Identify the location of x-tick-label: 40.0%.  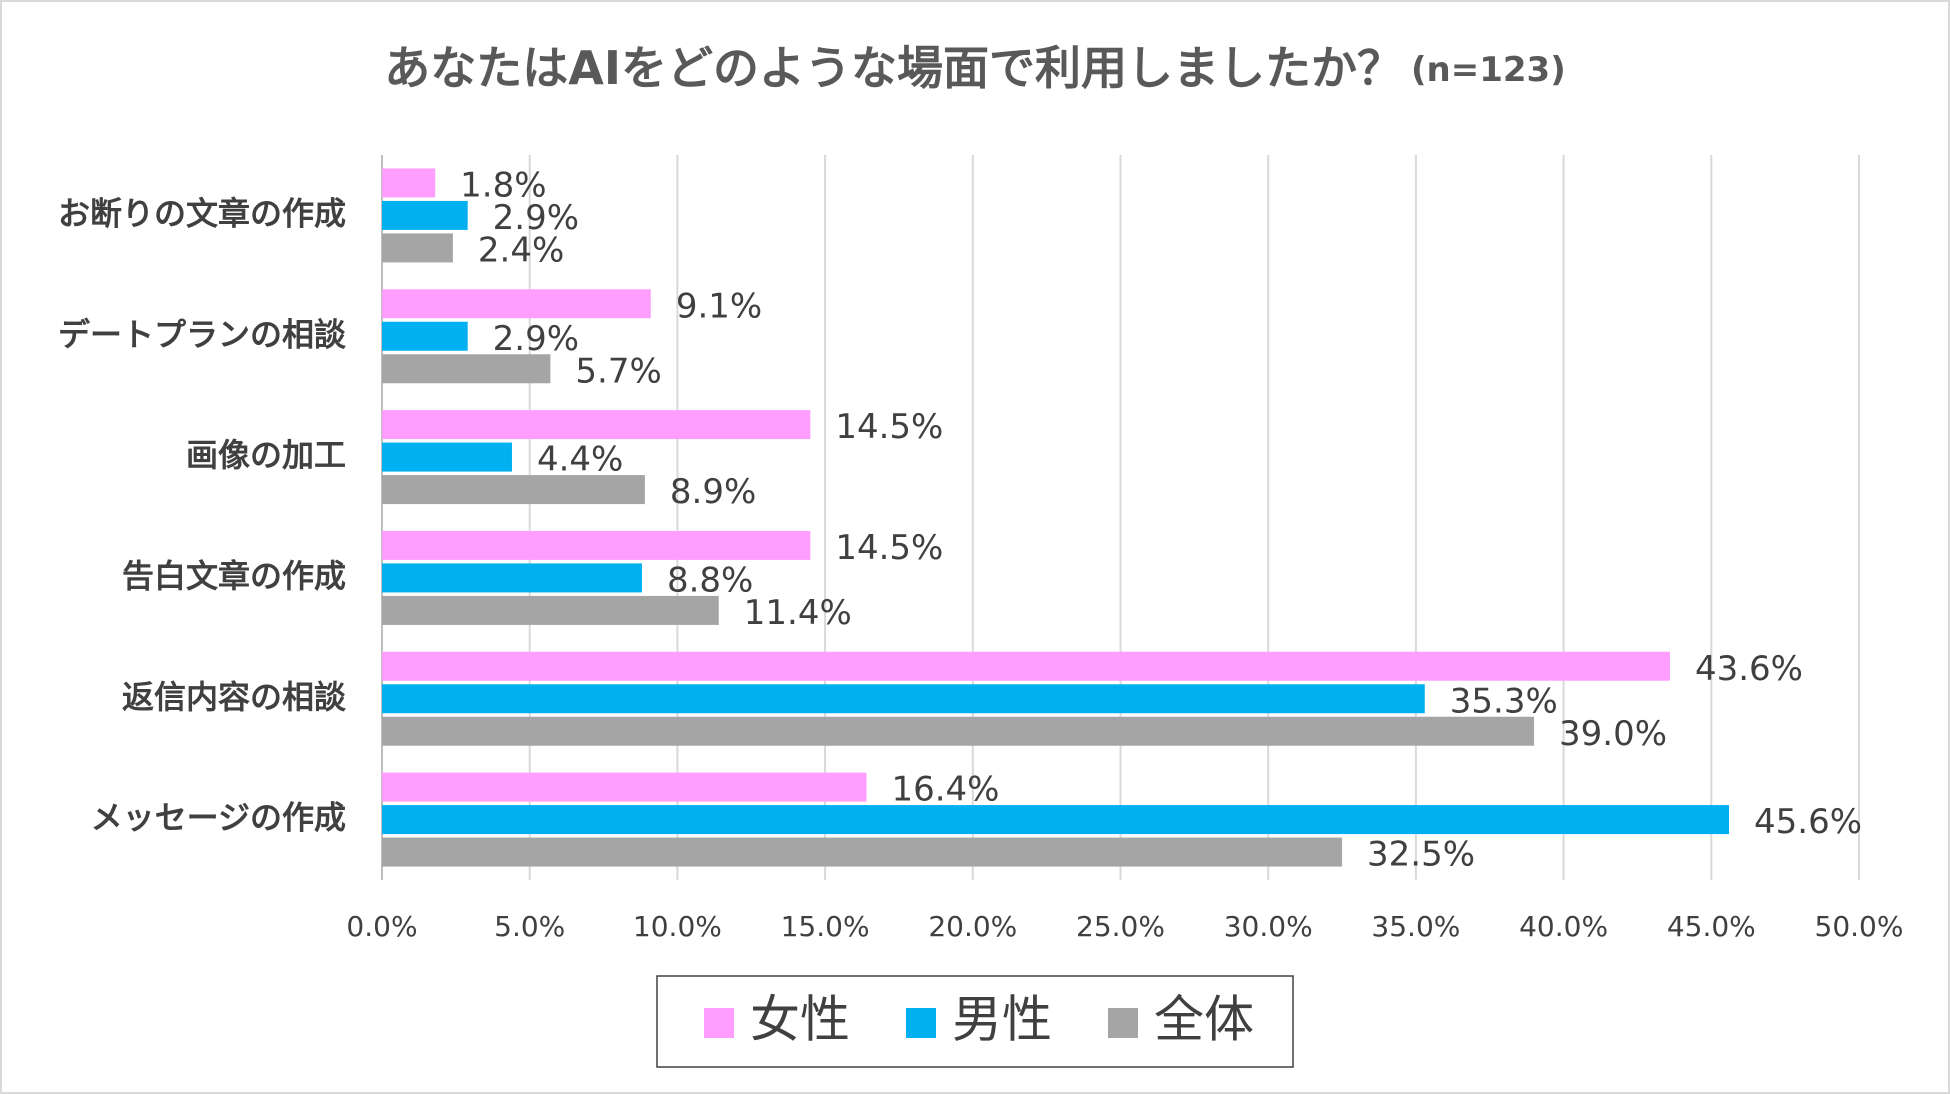
(1563, 926).